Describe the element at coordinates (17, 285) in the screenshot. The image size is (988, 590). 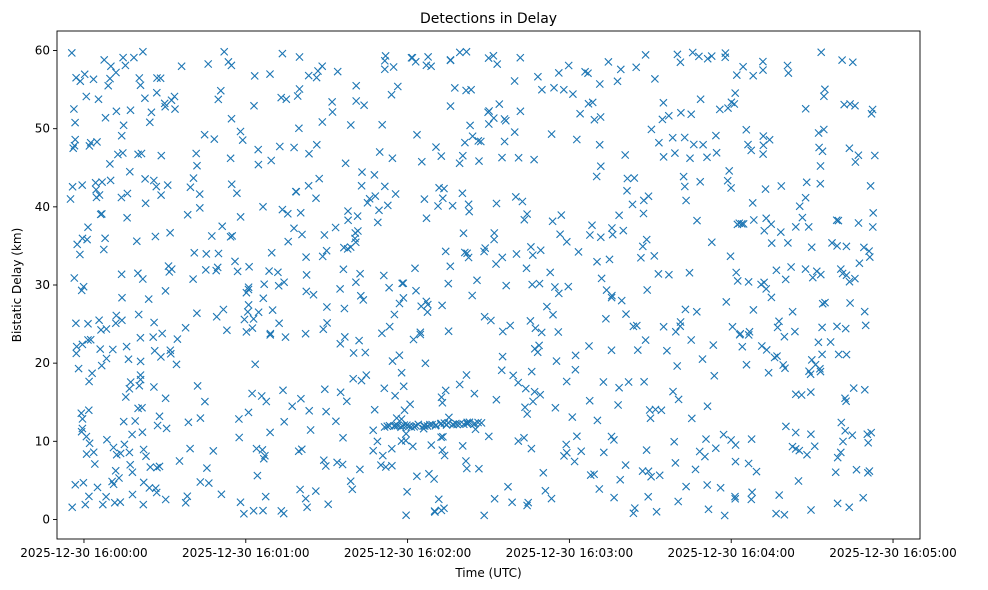
I see `y-axis-label: Bistatic Delay (km)` at that location.